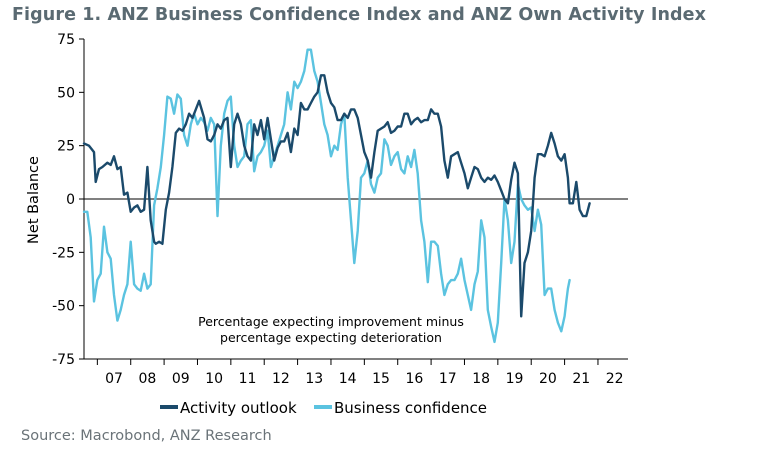 The image size is (766, 464). I want to click on x-tick-label: 19, so click(515, 379).